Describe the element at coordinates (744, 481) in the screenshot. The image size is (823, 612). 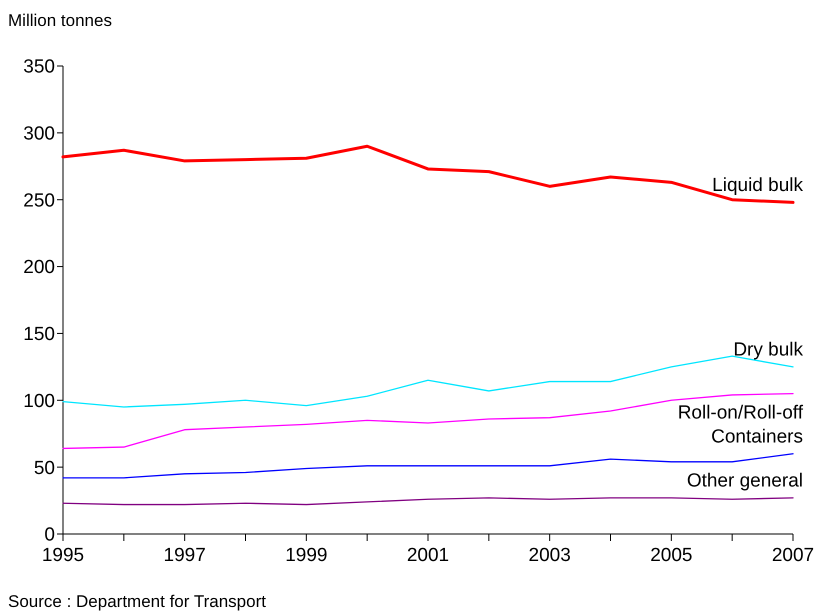
I see `series-label: Other general` at that location.